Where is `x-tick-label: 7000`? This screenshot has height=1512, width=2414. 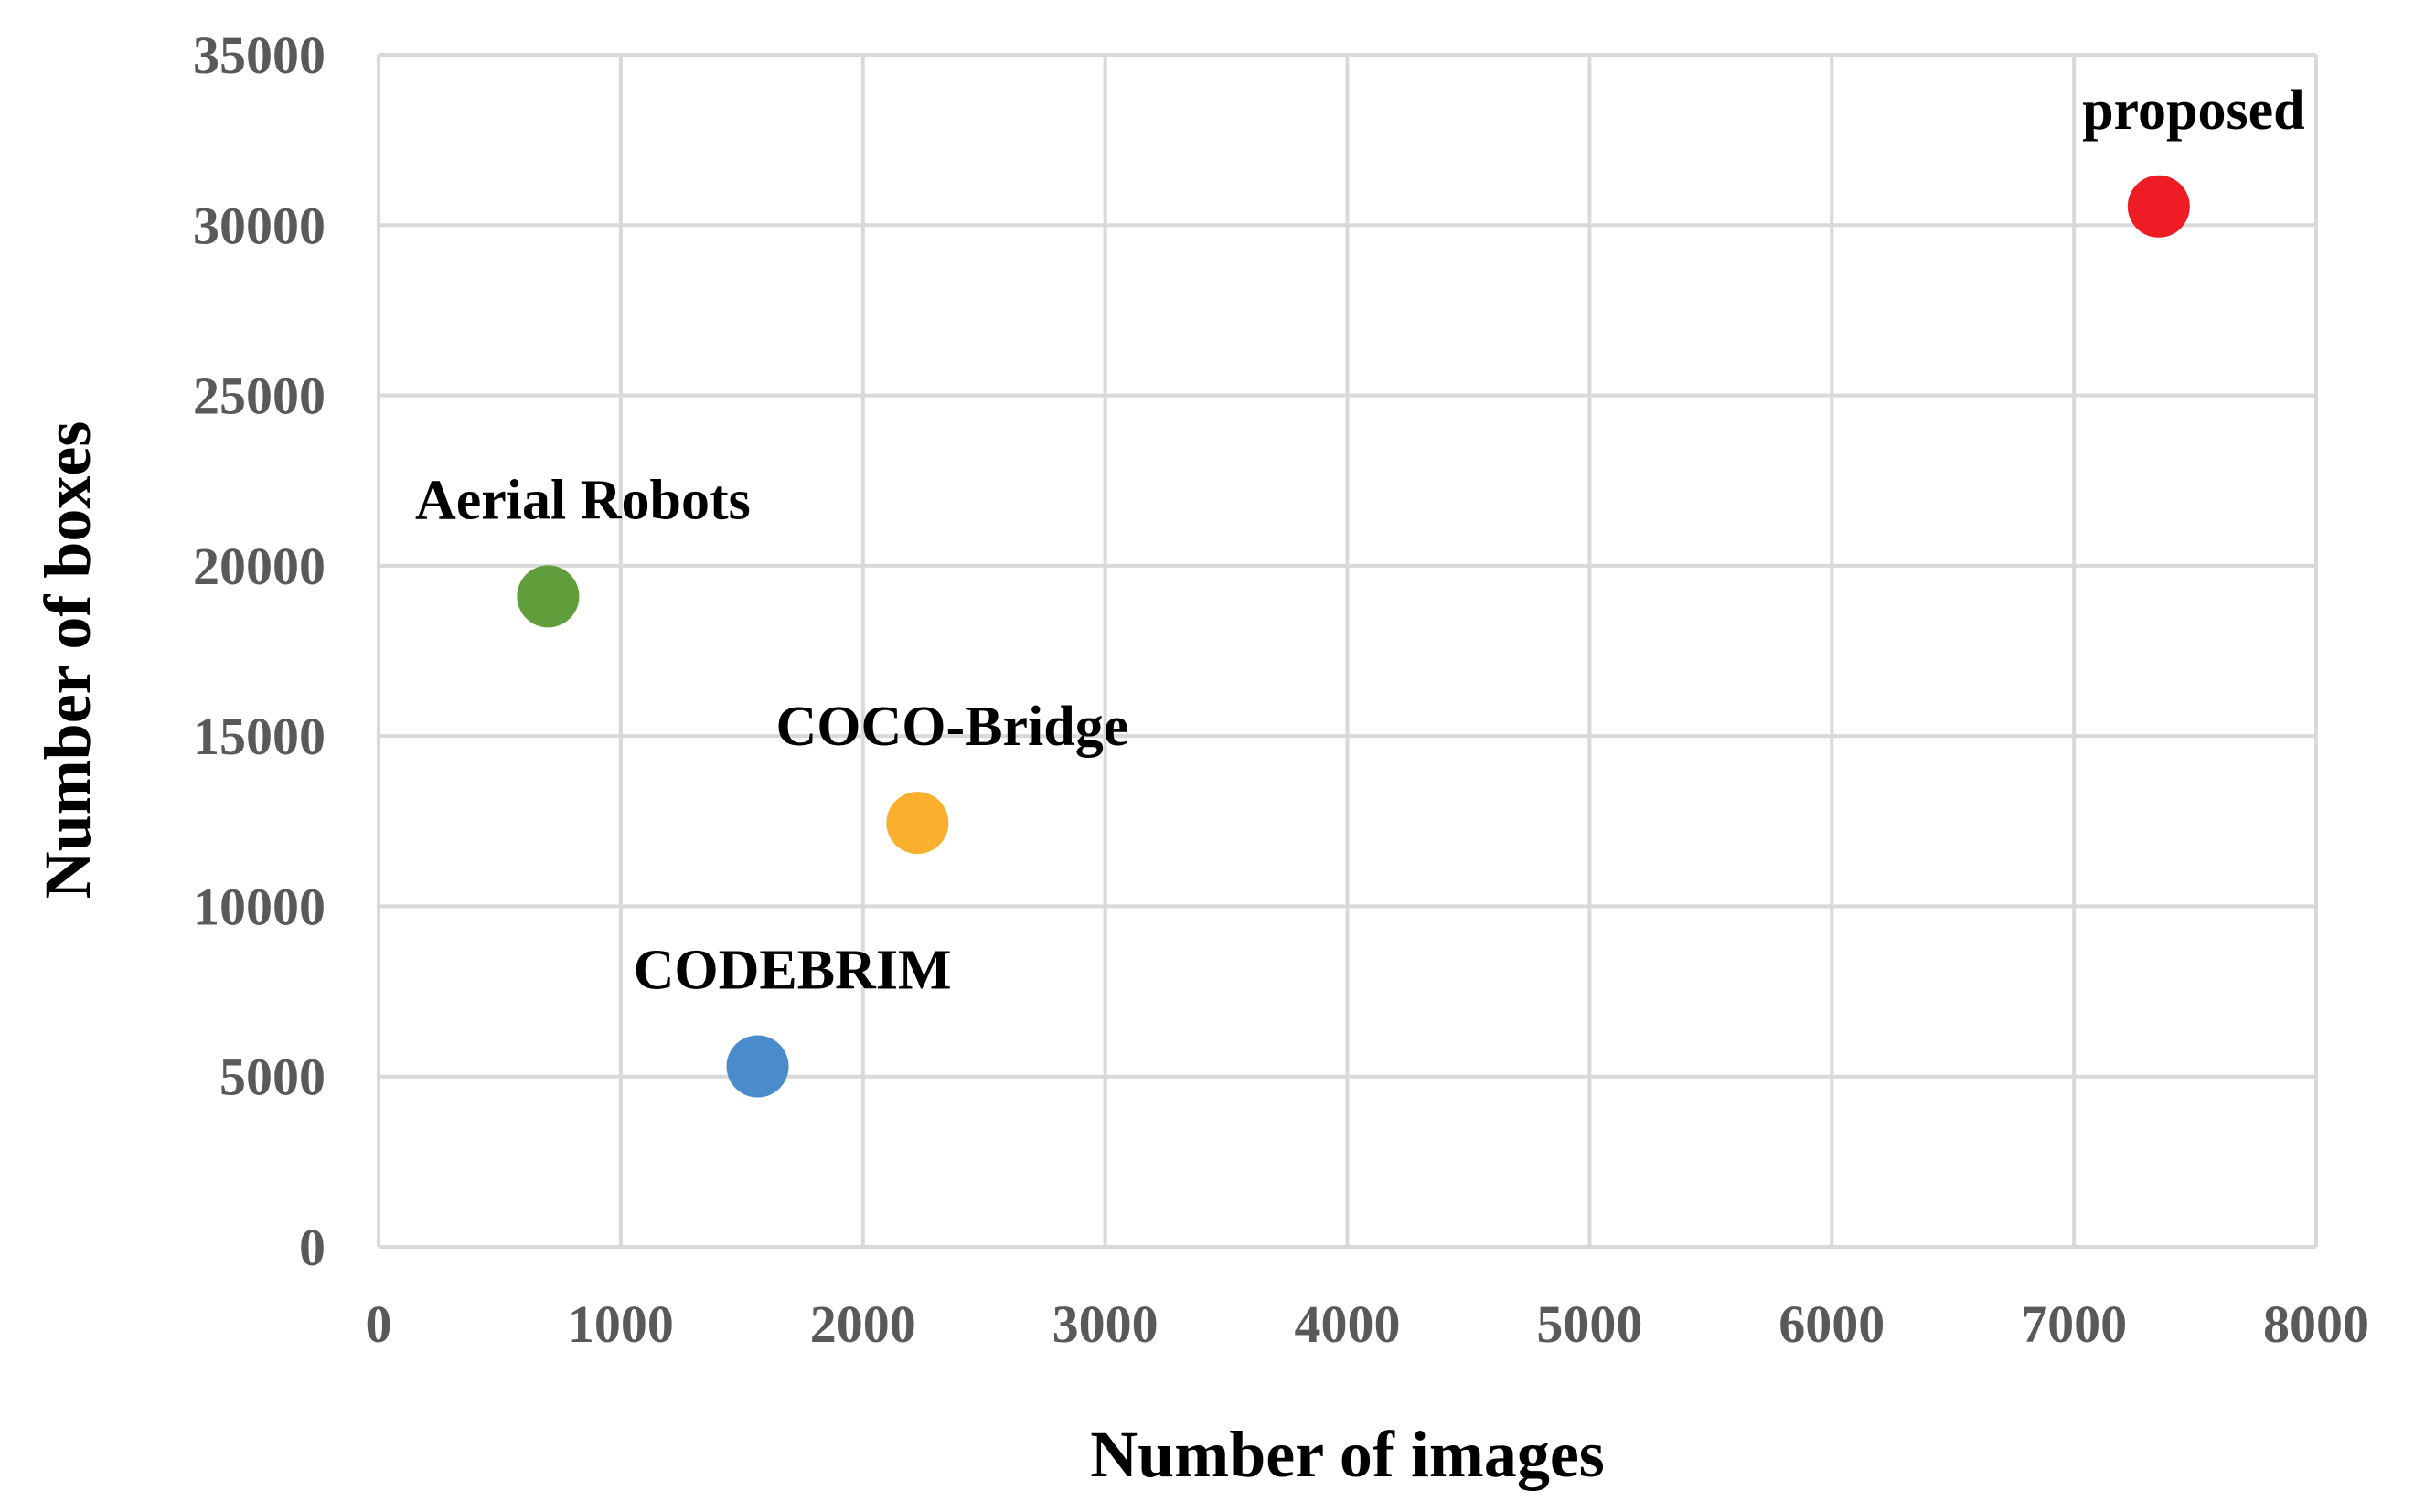
x-tick-label: 7000 is located at coordinates (2074, 1324).